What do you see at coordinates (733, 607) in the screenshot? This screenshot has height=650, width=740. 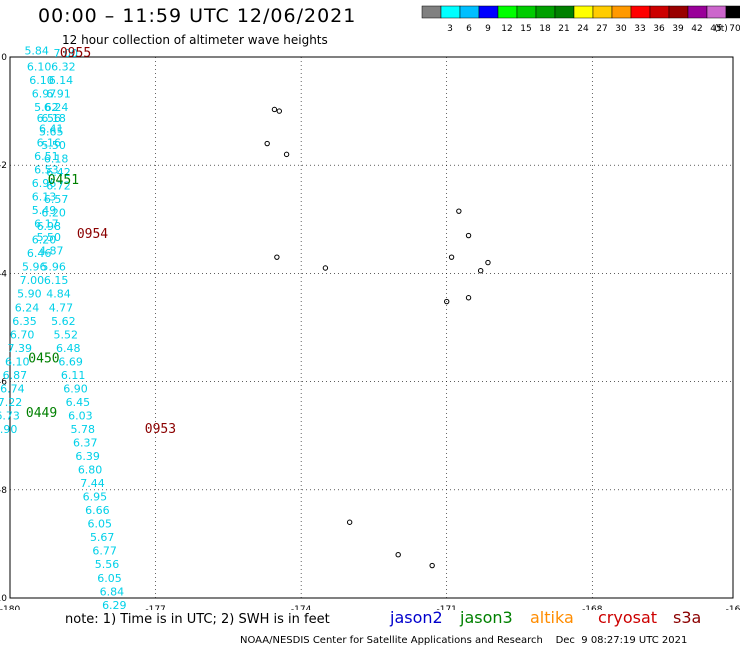 I see `x-tick-label: -16` at bounding box center [733, 607].